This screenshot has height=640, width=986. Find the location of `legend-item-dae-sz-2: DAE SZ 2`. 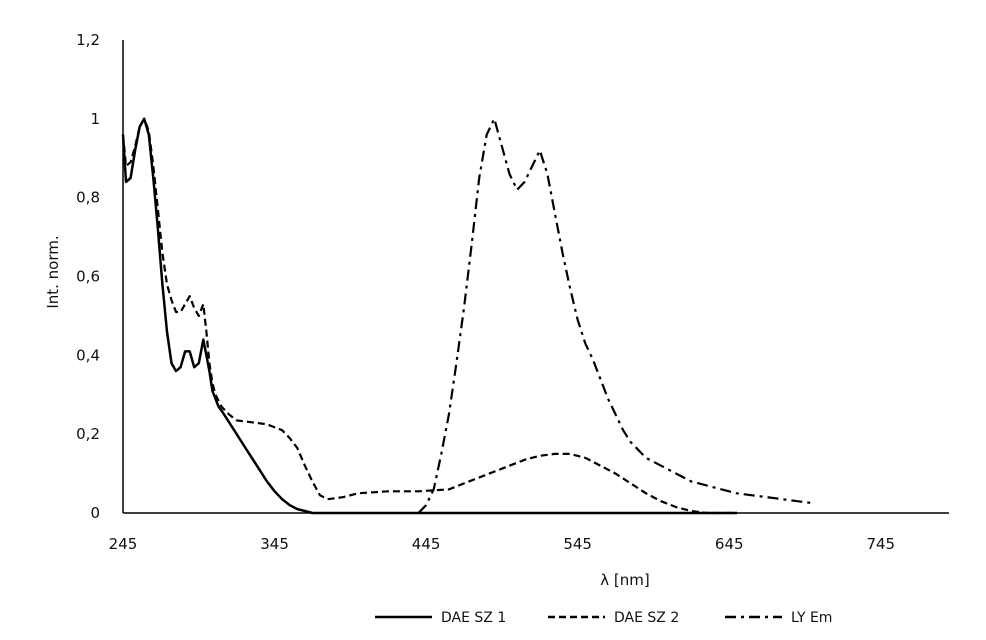

legend-item-dae-sz-2: DAE SZ 2 is located at coordinates (613, 618).